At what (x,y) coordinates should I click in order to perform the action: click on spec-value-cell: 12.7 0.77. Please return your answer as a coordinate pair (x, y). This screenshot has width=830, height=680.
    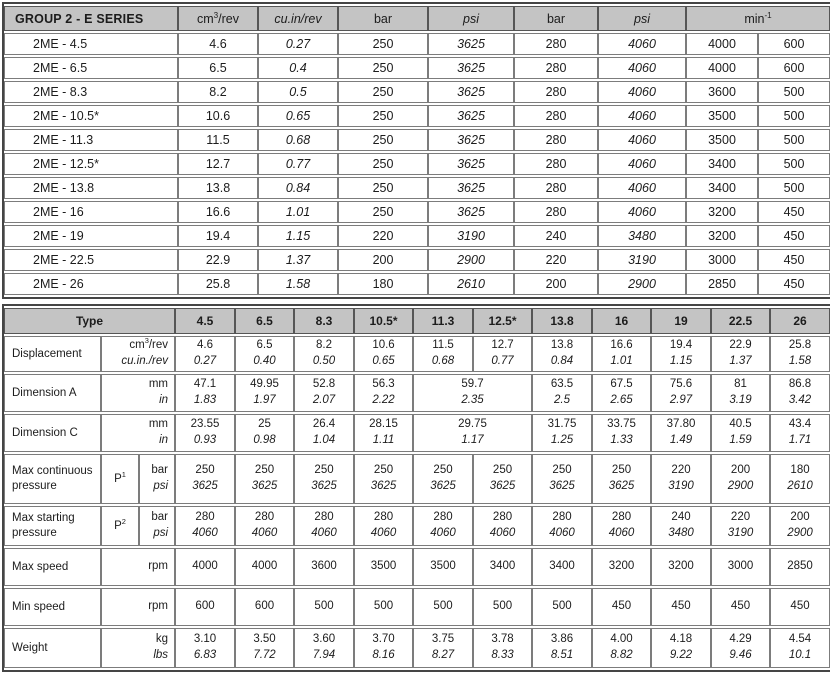
    Looking at the image, I should click on (503, 354).